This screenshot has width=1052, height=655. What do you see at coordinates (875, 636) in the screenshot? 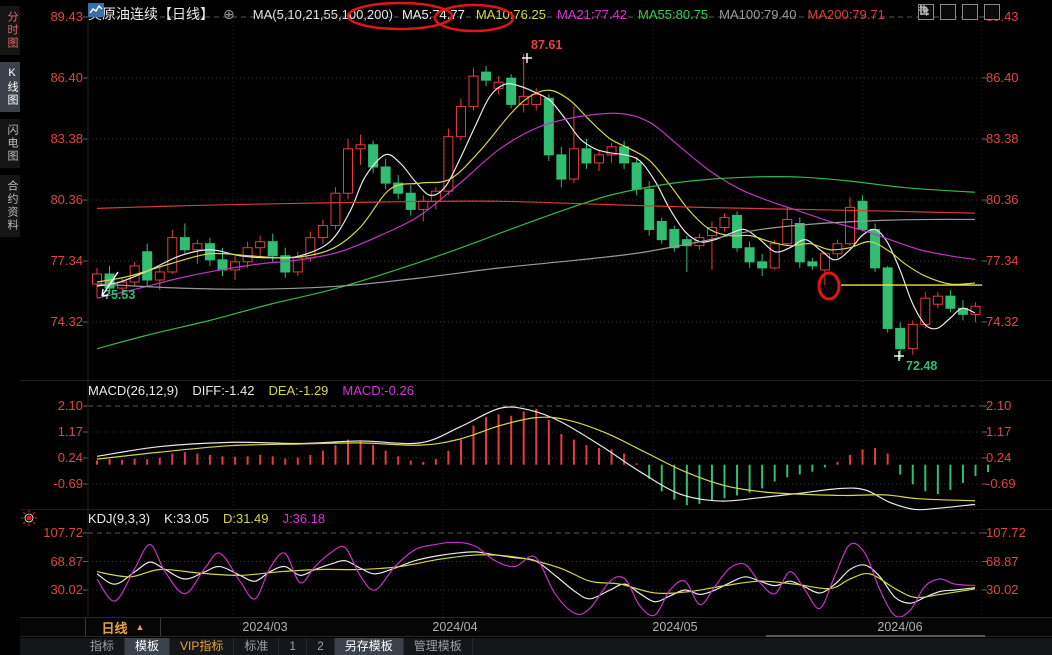
I see `chart-scrollbar` at bounding box center [875, 636].